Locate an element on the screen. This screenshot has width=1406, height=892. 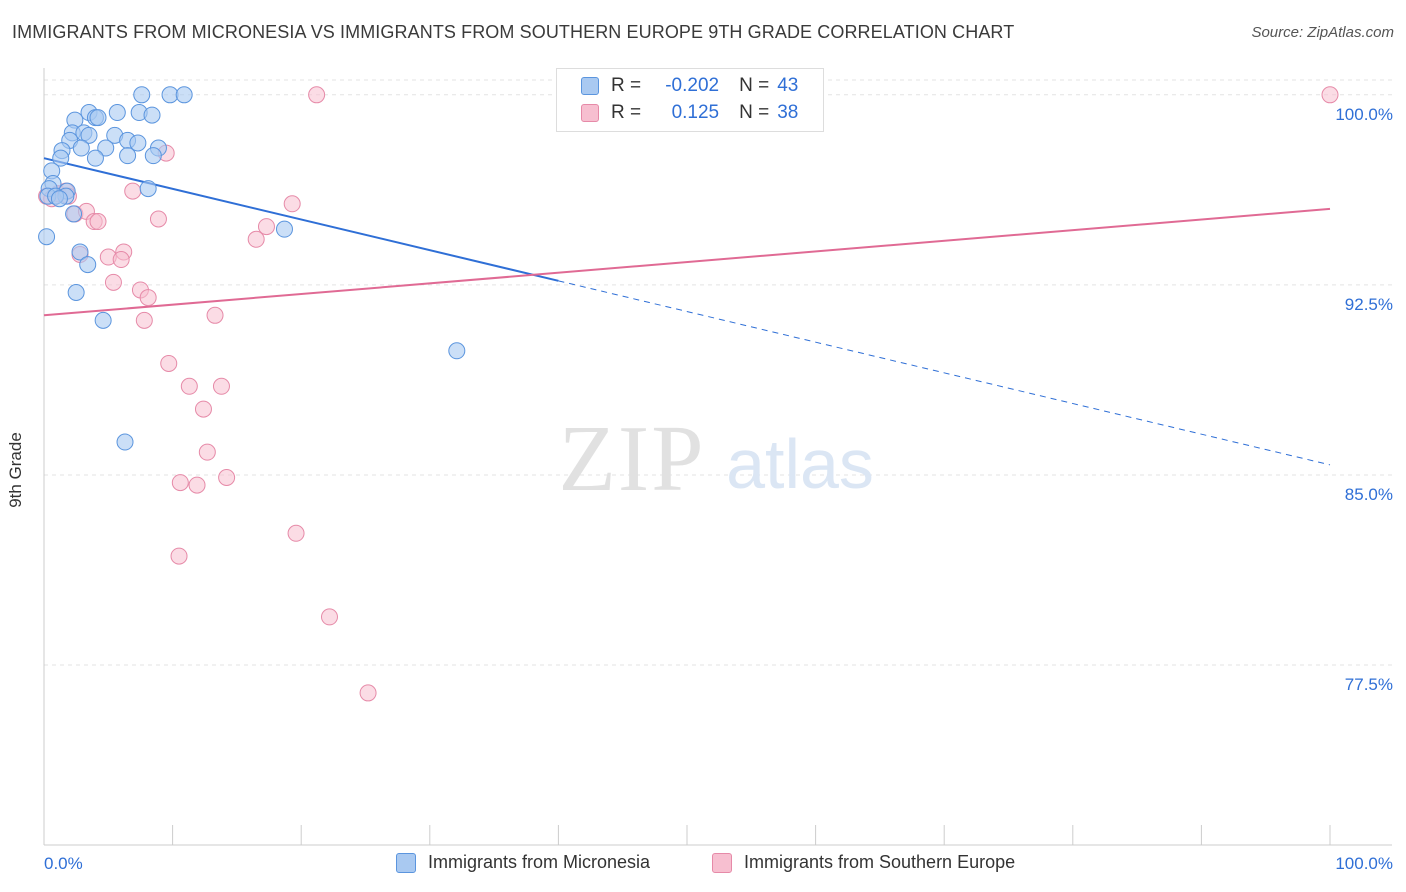
legend-row-micronesia: R = -0.202 N = 43 is located at coordinates (689, 86).